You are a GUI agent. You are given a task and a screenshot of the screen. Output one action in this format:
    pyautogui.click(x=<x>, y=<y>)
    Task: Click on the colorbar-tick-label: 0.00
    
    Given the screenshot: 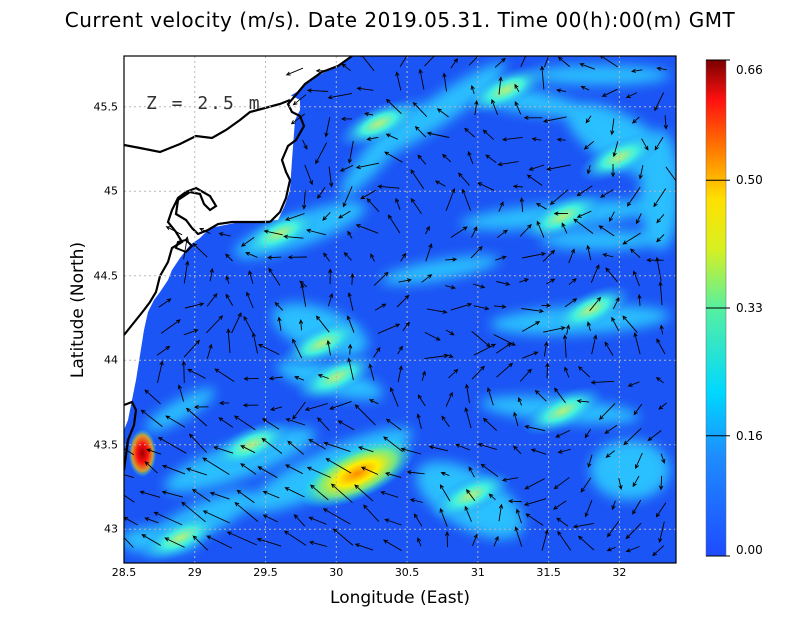 What is the action you would take?
    pyautogui.click(x=749, y=550)
    